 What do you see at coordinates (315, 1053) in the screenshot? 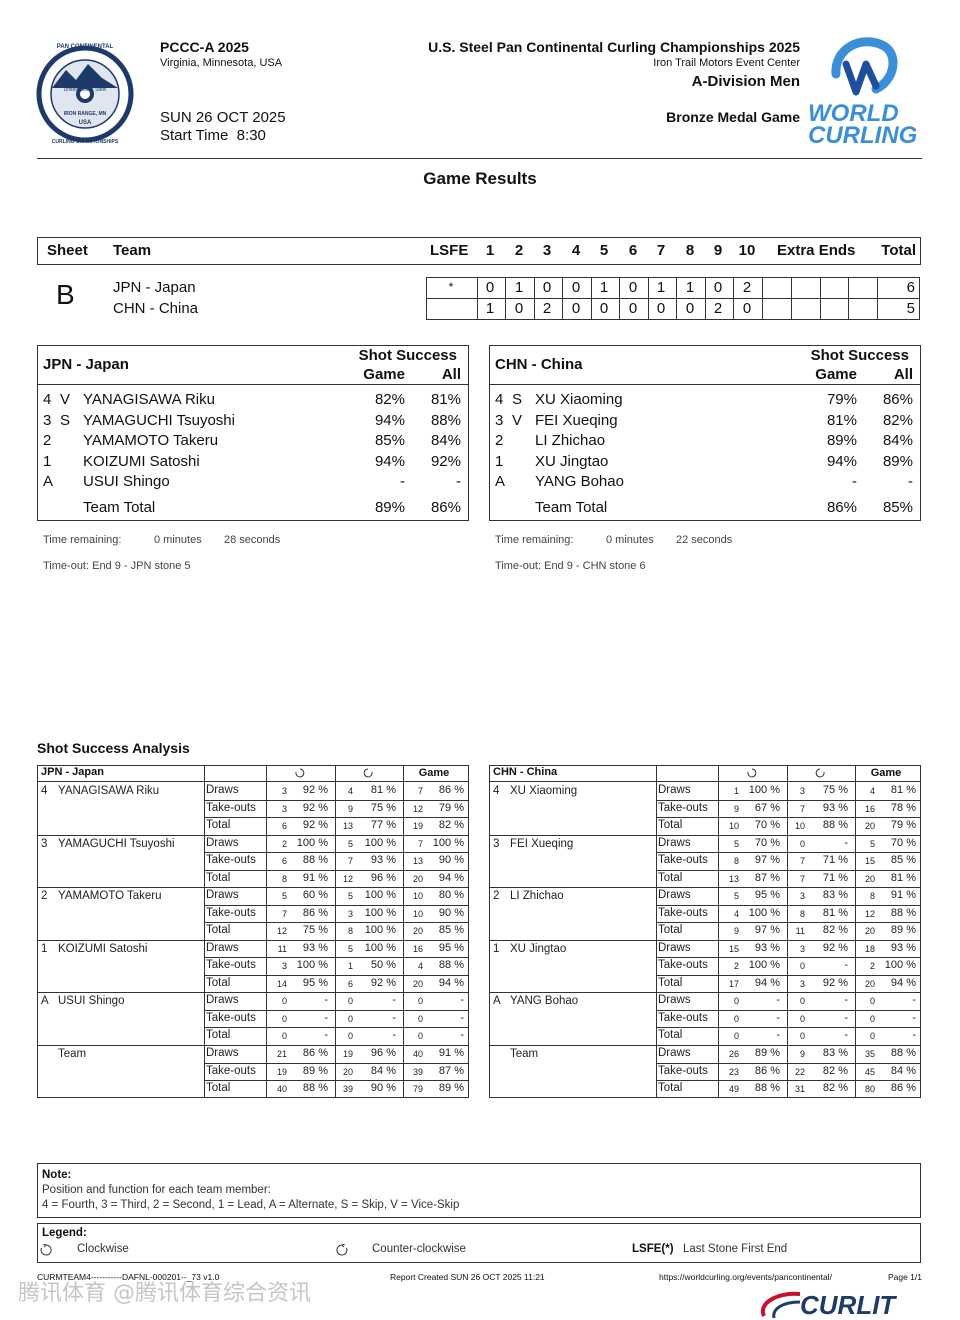
I see `percent: 86 %` at bounding box center [315, 1053].